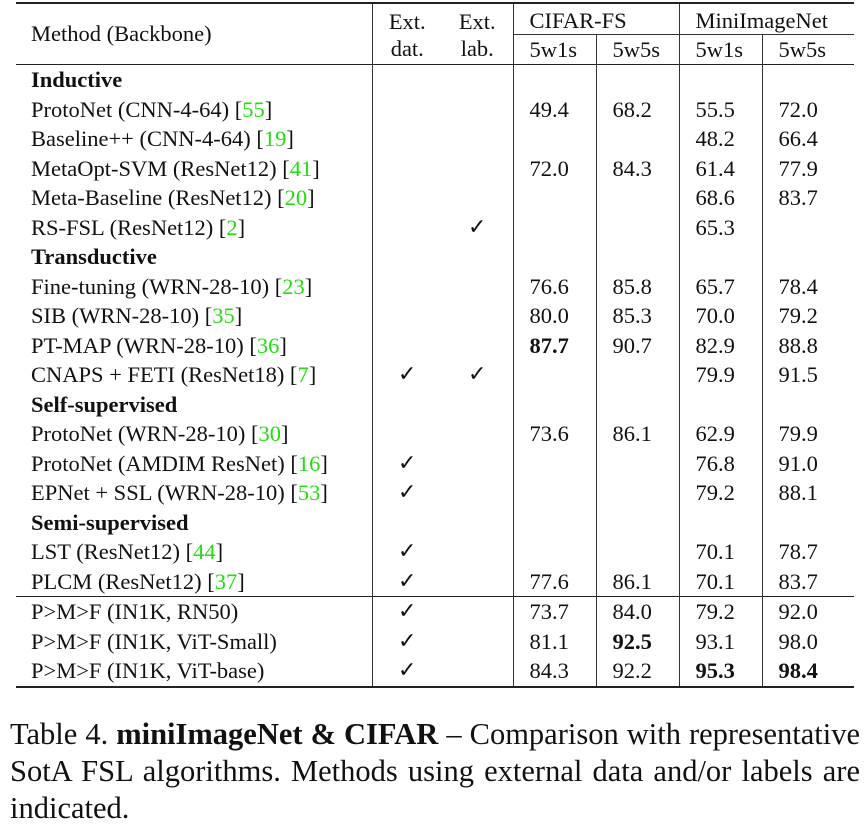  Describe the element at coordinates (154, 641) in the screenshot. I see `method-name: P>M>F (IN1K, ViT-Small)` at that location.